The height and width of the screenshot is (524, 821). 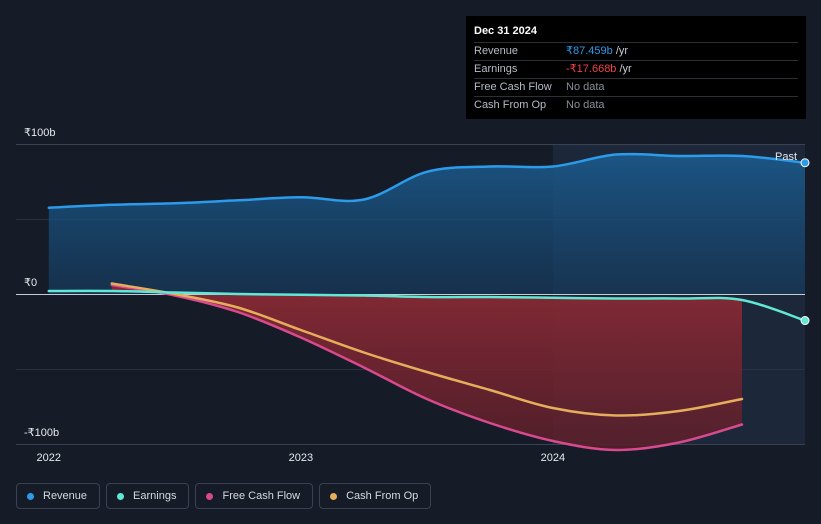 I want to click on tooltip-number: -₹17.668b, so click(x=591, y=69).